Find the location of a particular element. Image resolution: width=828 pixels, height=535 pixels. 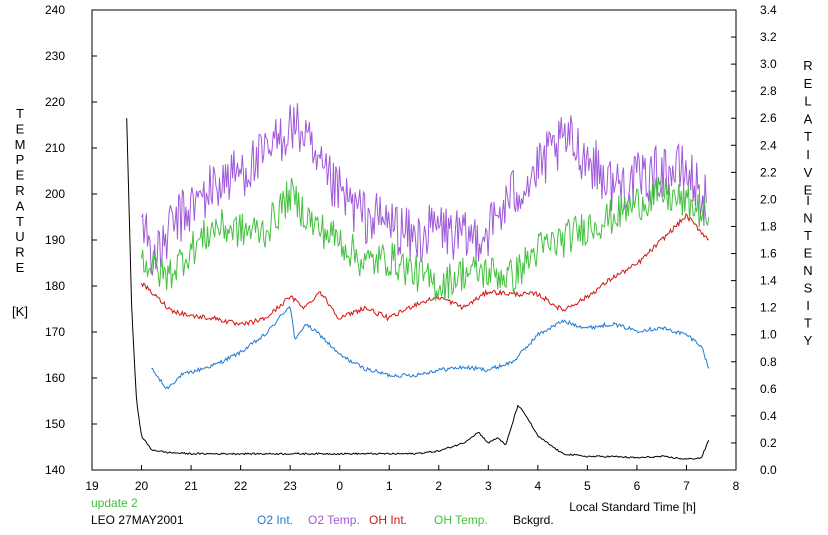

legend-item: O2 Int. is located at coordinates (275, 520).